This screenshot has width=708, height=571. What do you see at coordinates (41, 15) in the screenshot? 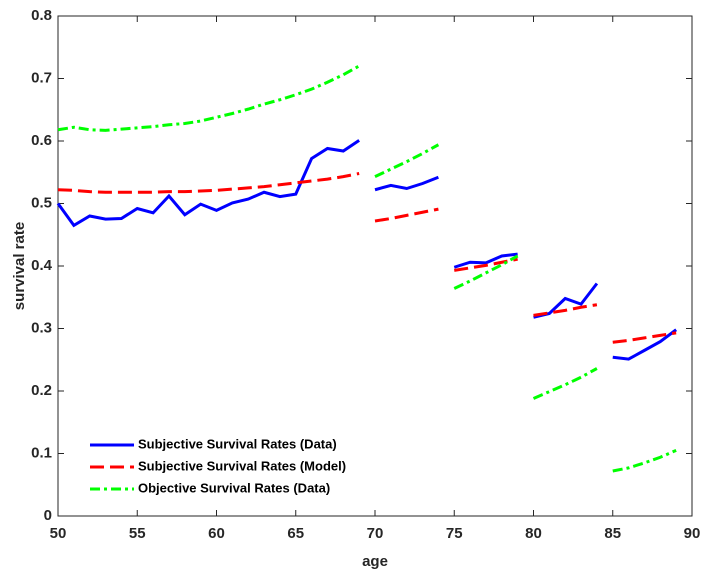
I see `y-tick-label: 0.8` at bounding box center [41, 15].